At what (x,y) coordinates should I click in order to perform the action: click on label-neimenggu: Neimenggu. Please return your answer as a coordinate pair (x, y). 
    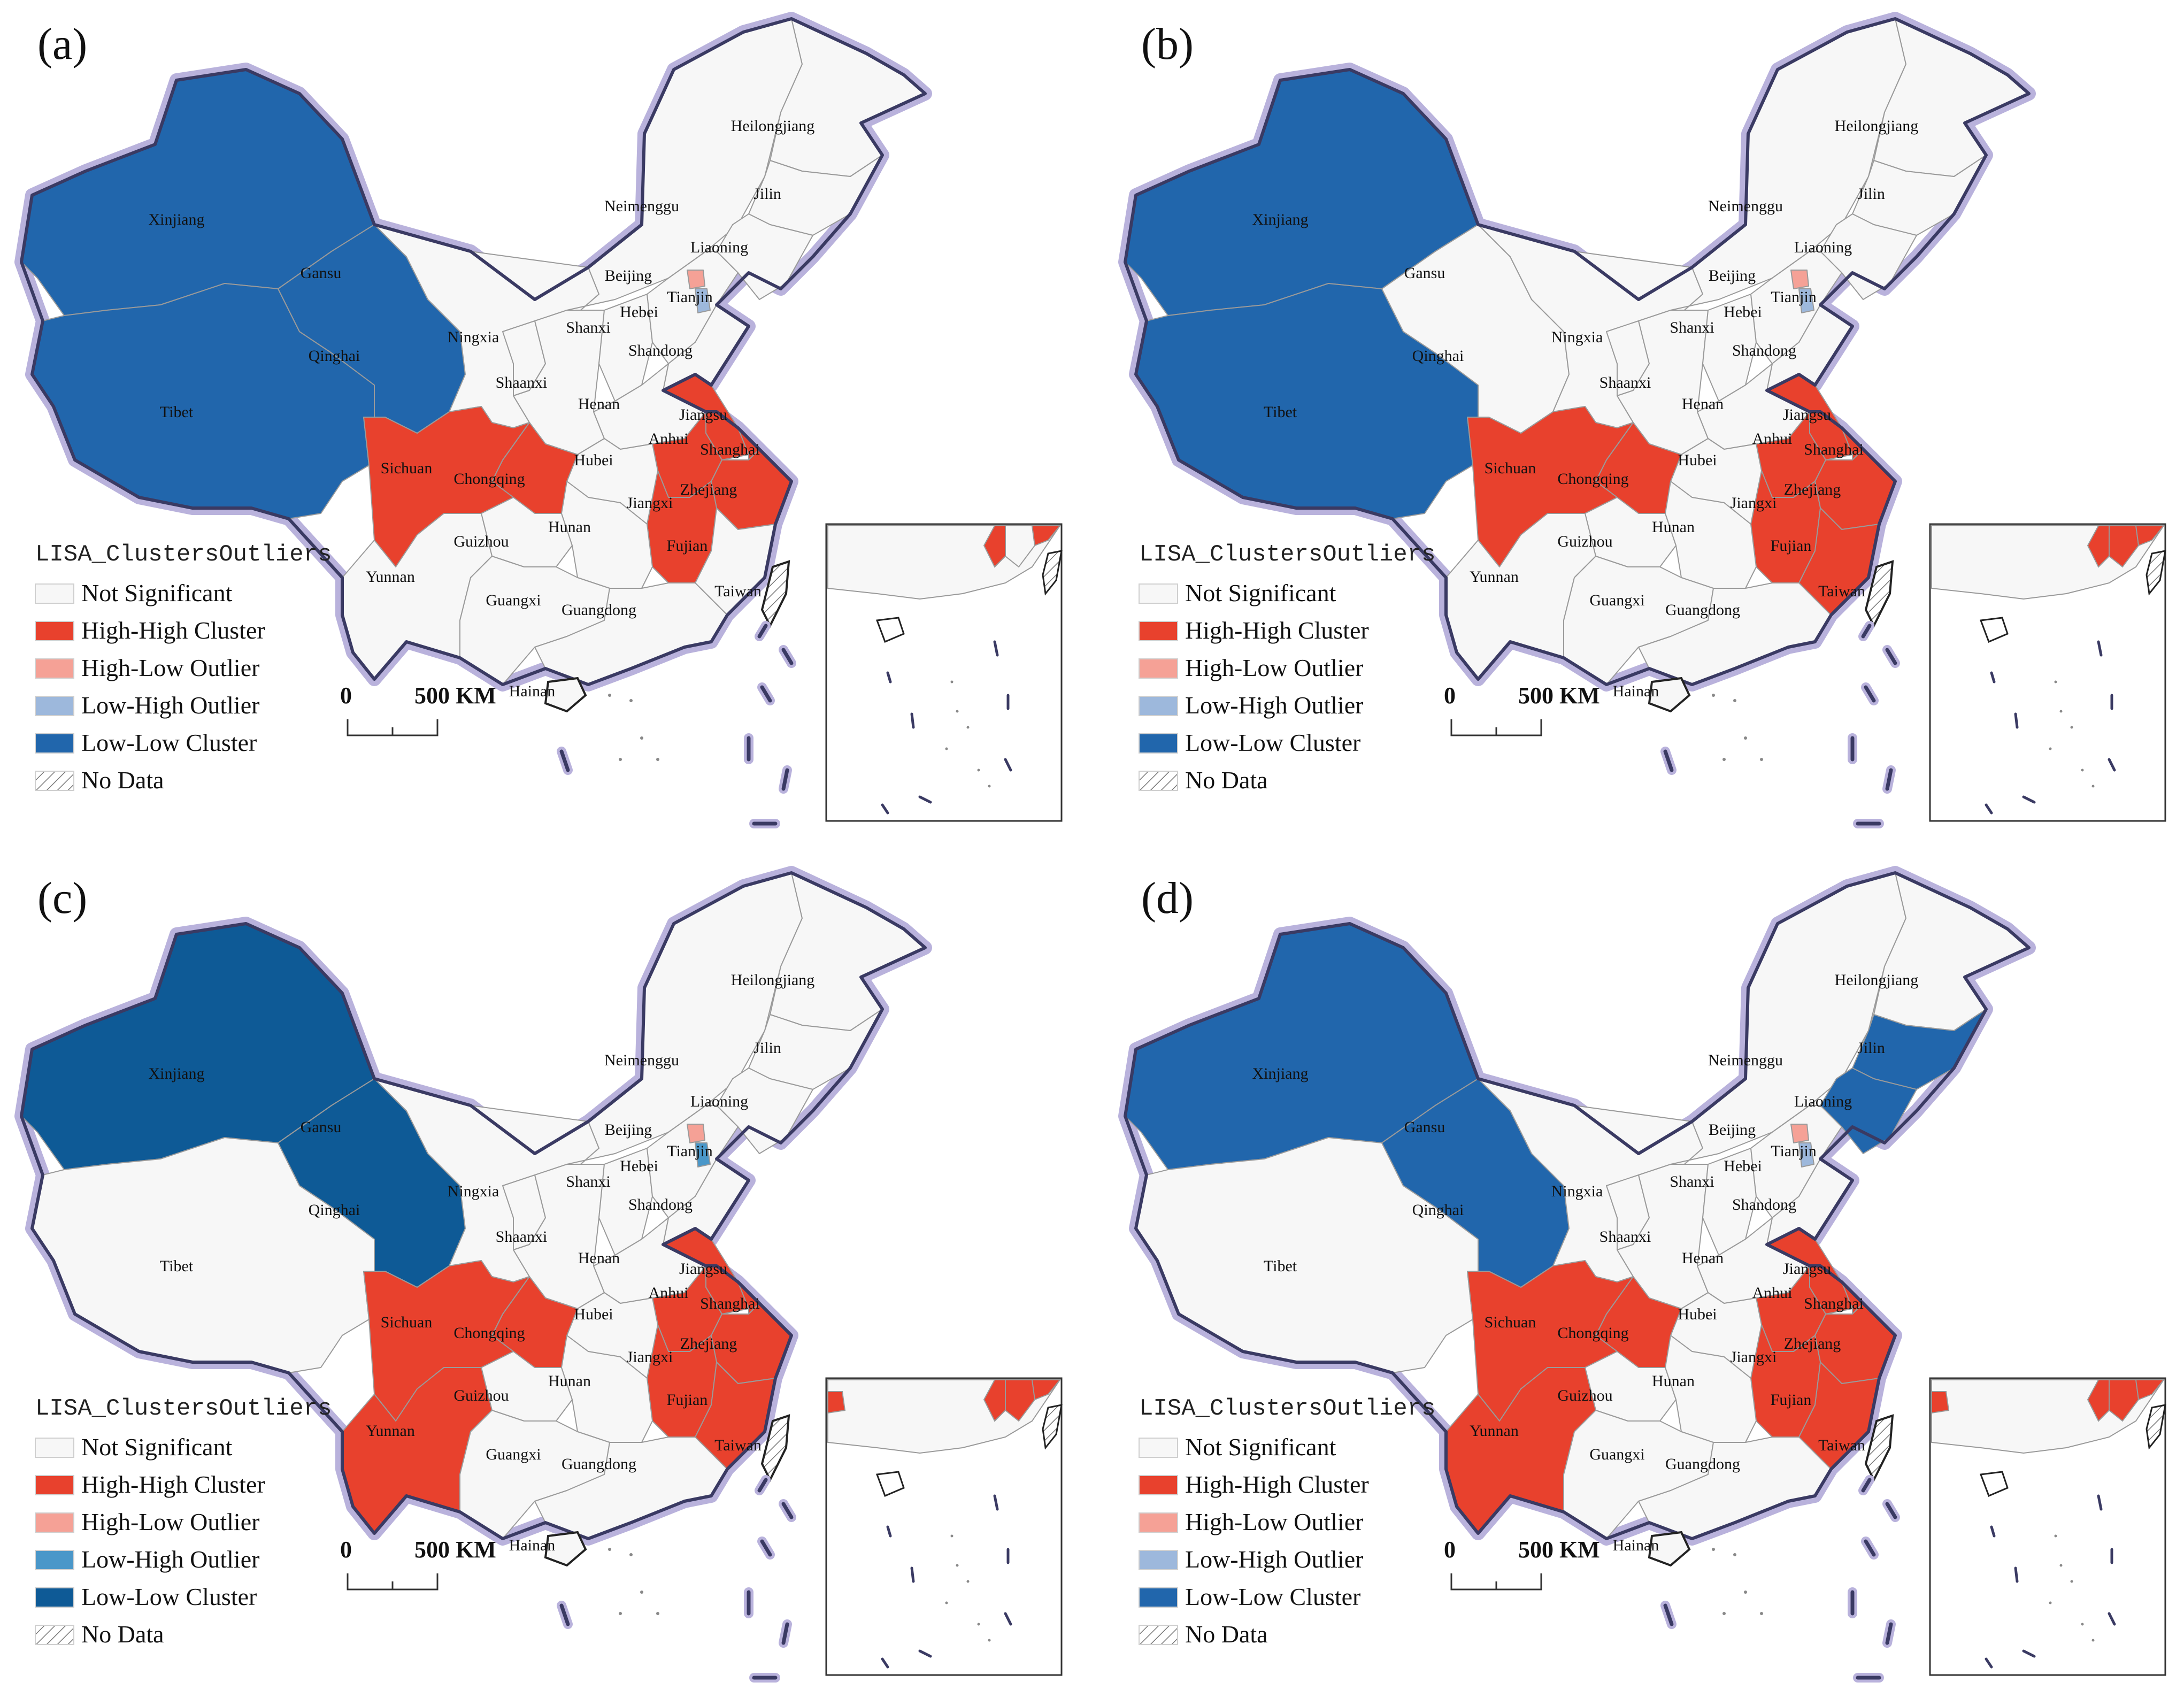
    Looking at the image, I should click on (641, 1060).